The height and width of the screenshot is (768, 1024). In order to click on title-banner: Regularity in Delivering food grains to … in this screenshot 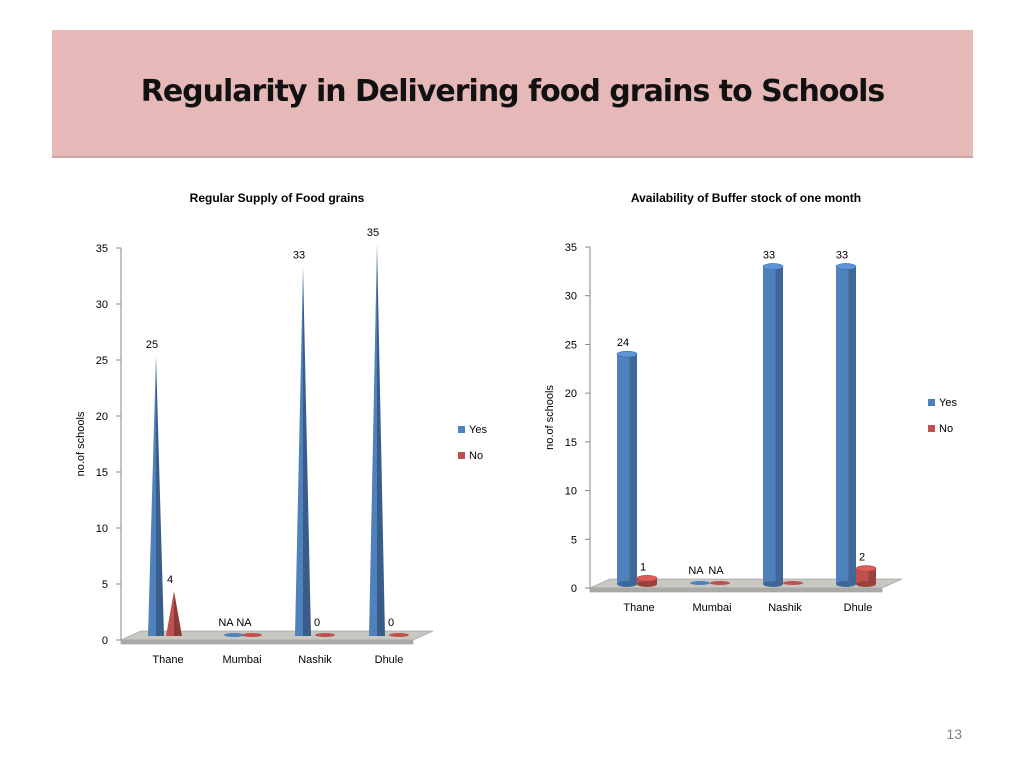, I will do `click(512, 94)`.